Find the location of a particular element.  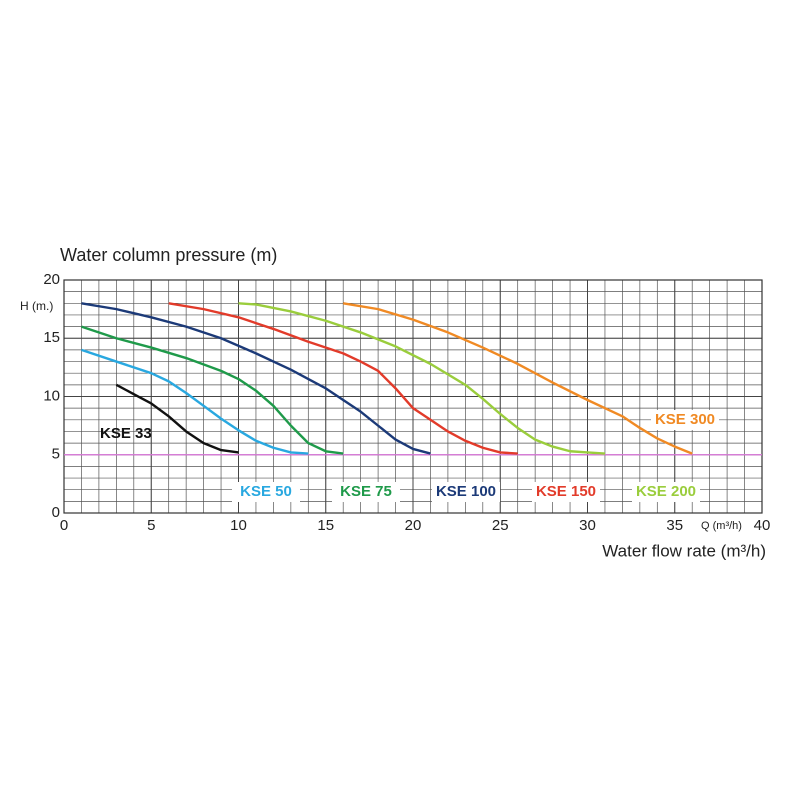

y-tick-label: 20 is located at coordinates (51, 279).